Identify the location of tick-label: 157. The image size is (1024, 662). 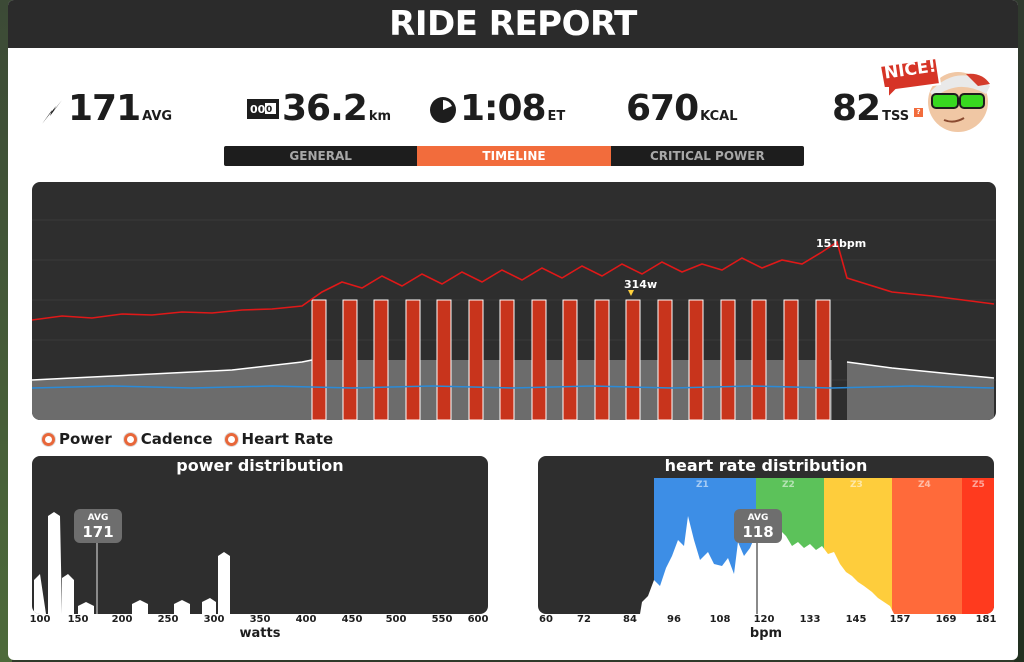
(900, 619).